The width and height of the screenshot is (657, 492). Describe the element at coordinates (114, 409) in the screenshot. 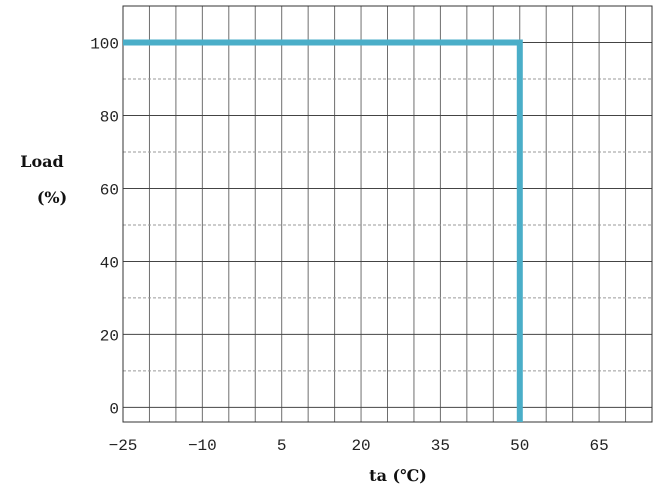

I see `y-tick-label: 0` at that location.